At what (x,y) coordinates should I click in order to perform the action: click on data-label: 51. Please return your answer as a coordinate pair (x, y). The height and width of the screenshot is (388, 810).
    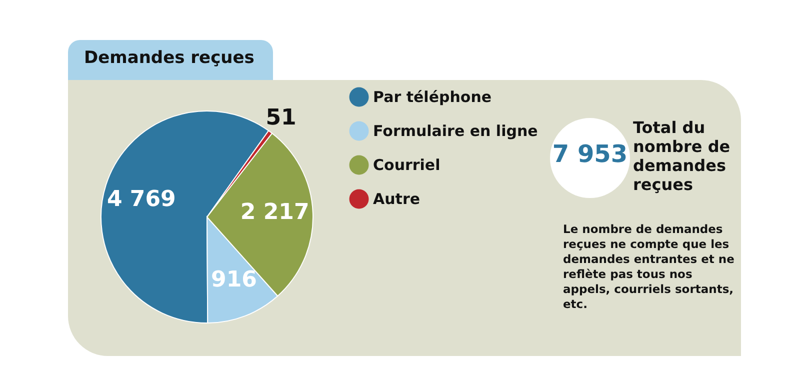
    Looking at the image, I should click on (281, 118).